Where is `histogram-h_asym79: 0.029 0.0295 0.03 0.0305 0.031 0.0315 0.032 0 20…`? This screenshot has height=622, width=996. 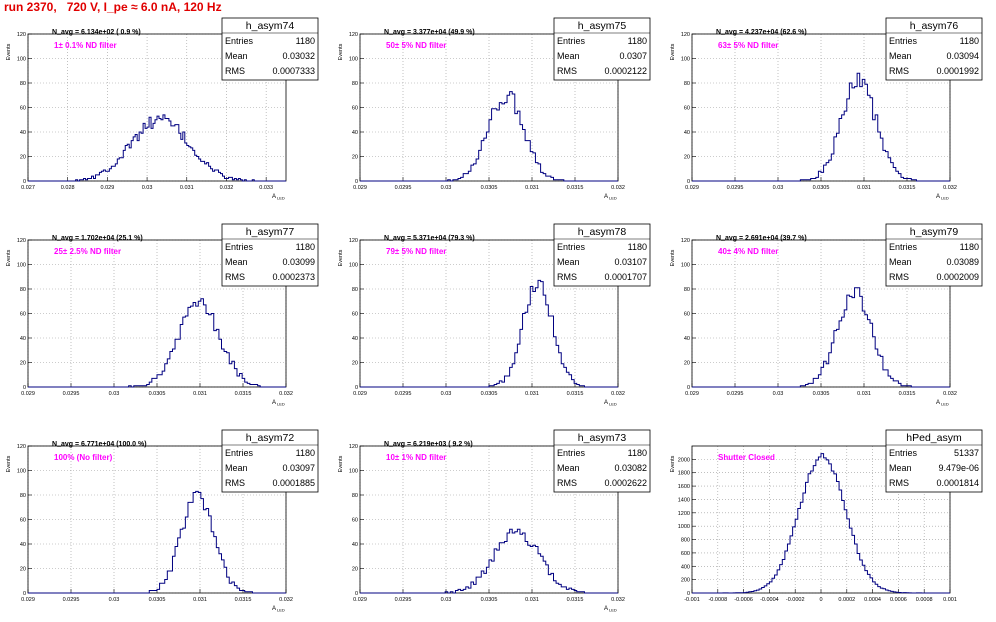
histogram-h_asym79: 0.029 0.0295 0.03 0.0305 0.031 0.0315 0.032 0 20… is located at coordinates (826, 315).